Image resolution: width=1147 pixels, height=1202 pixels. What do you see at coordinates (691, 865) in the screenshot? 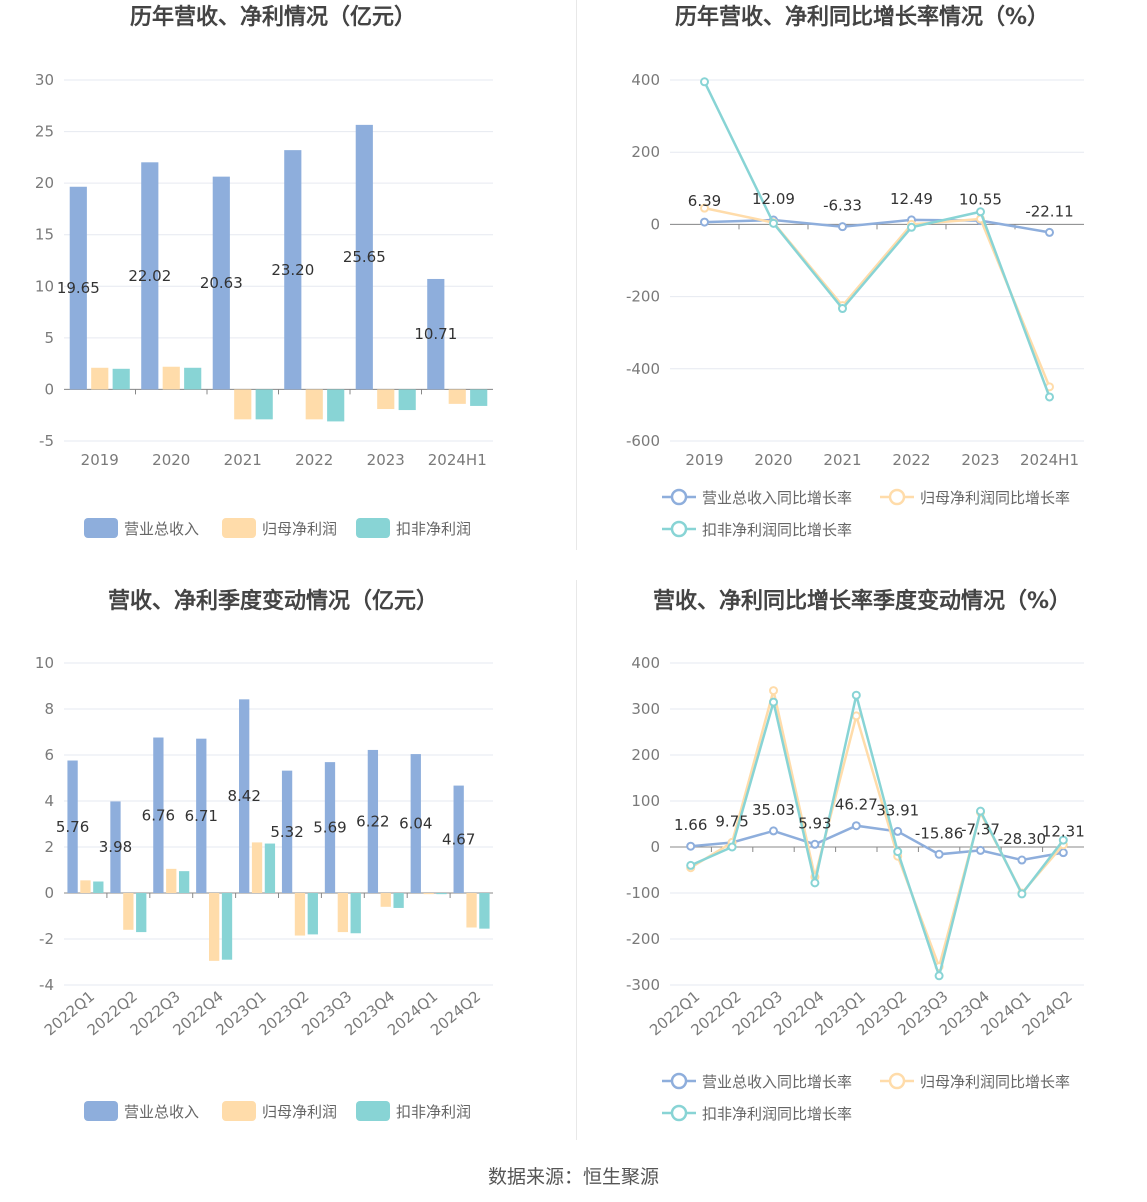
I see `point-扣非净利润同比增长率-2022Q1` at bounding box center [691, 865].